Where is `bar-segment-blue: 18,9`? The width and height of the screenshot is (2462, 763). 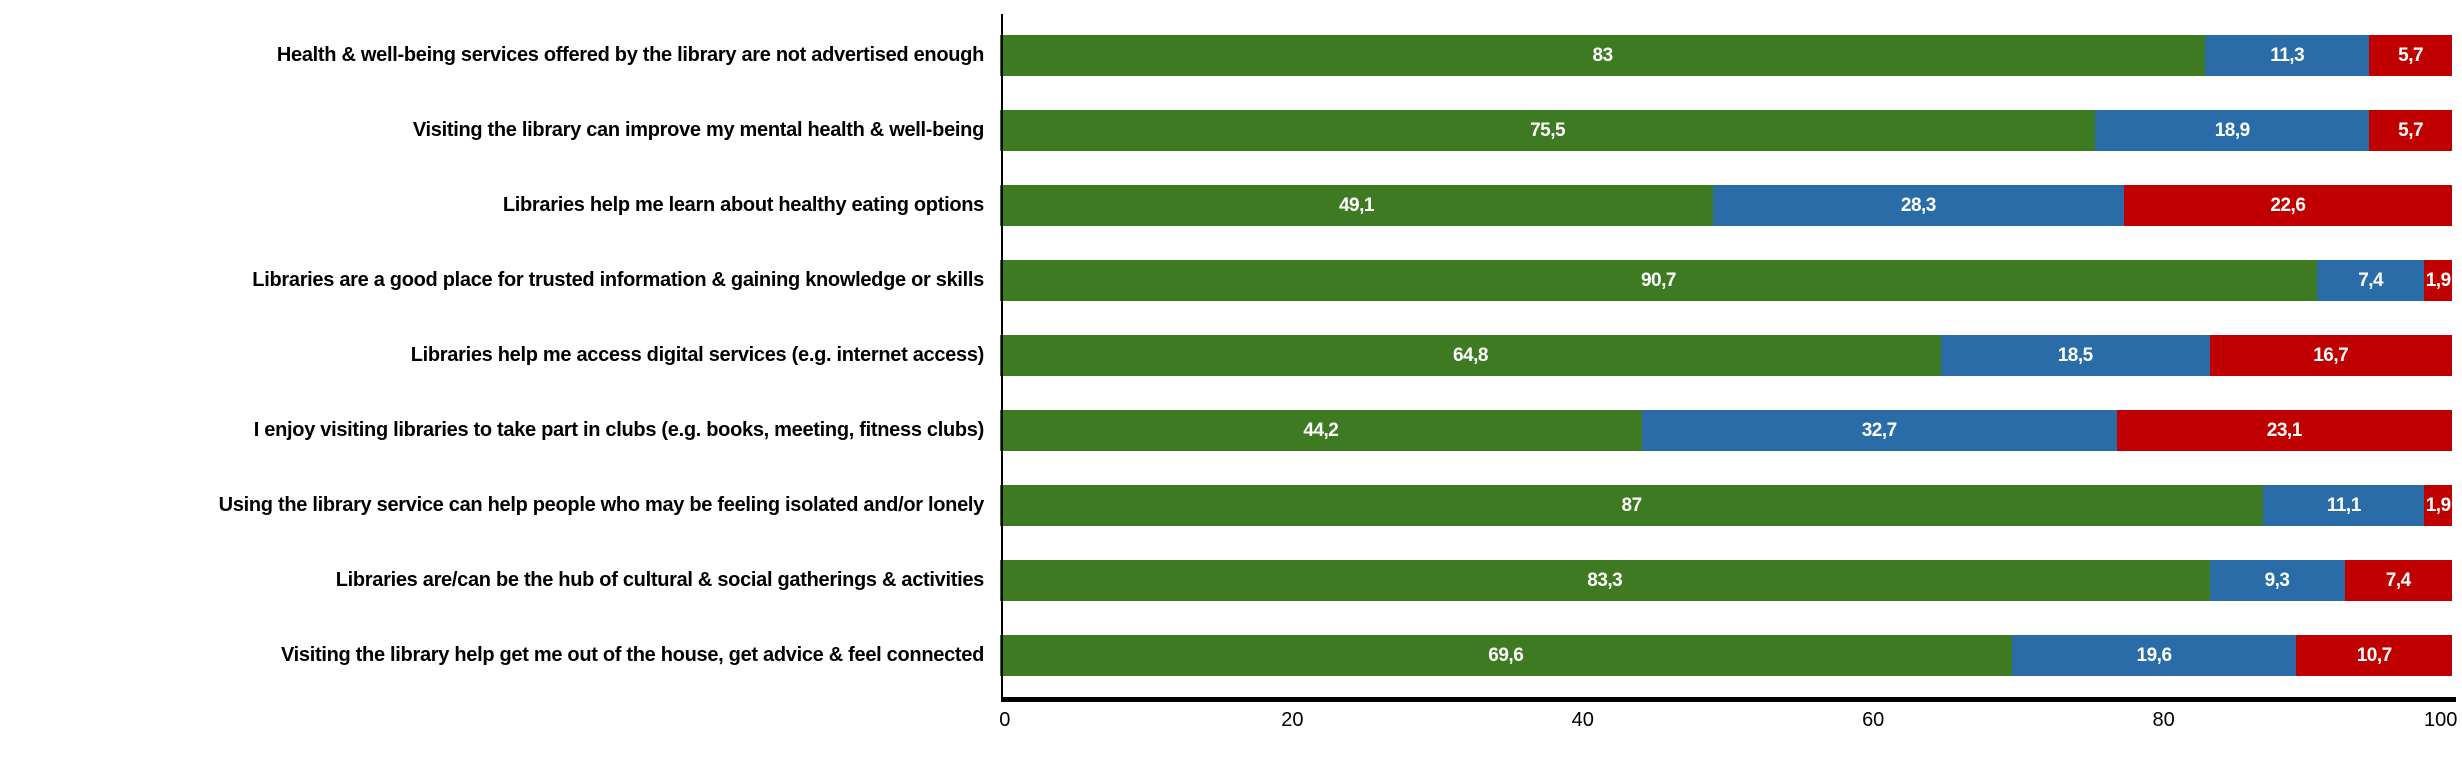 bar-segment-blue: 18,9 is located at coordinates (2232, 130).